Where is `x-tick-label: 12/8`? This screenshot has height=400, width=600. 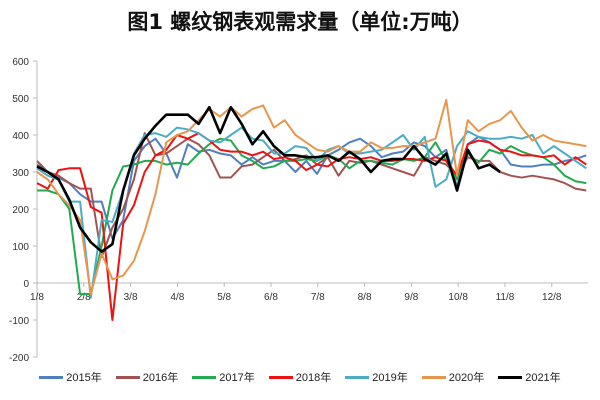 x-tick-label: 12/8 is located at coordinates (552, 297).